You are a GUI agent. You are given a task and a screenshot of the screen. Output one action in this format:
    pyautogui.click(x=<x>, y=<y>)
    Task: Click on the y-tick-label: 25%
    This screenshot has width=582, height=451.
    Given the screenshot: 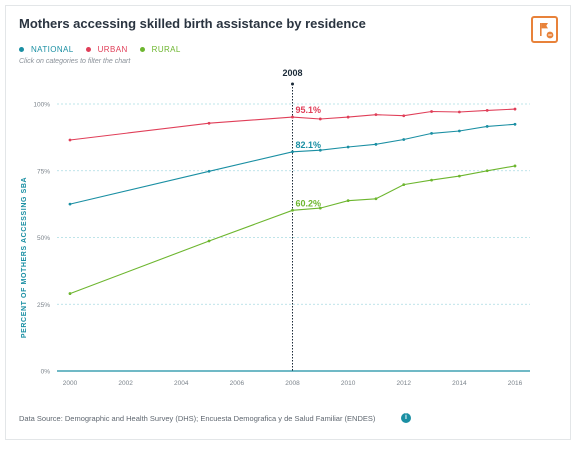 What is the action you would take?
    pyautogui.click(x=43, y=305)
    